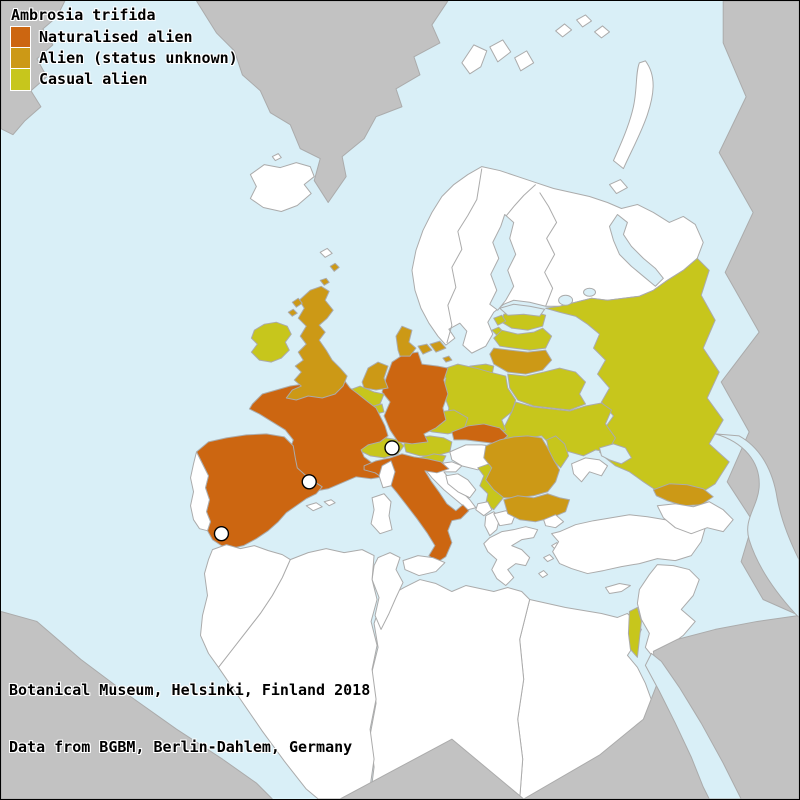 This screenshot has height=800, width=800. Describe the element at coordinates (522, 467) in the screenshot. I see `country-romania` at that location.